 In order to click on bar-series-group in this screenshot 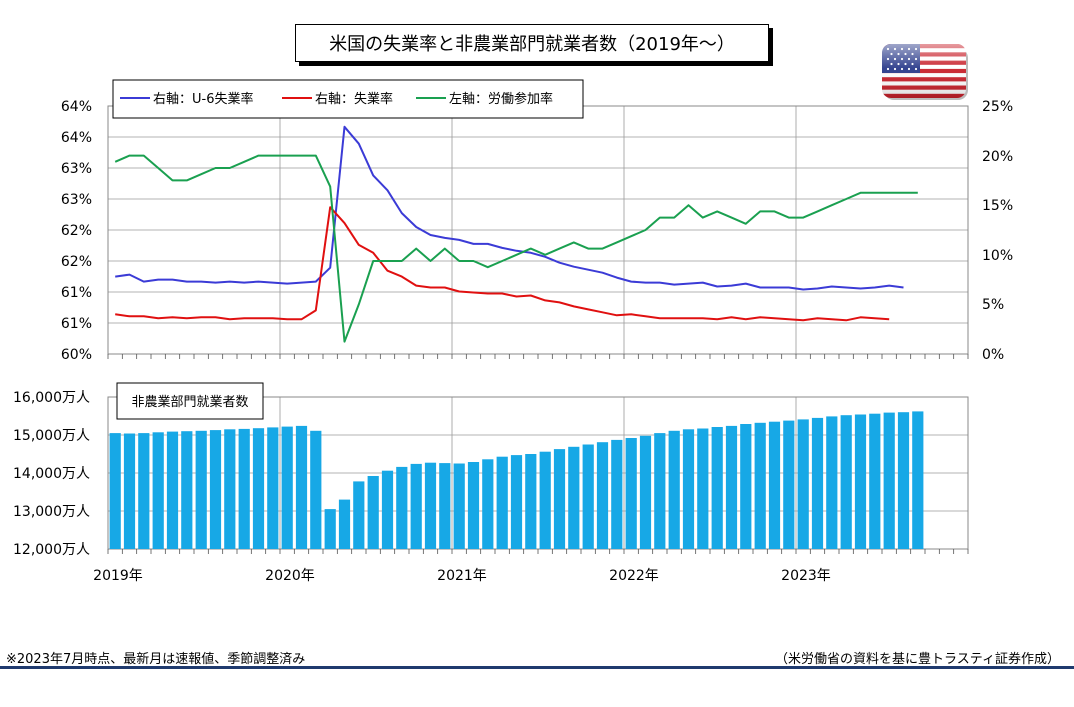, I will do `click(516, 480)`.